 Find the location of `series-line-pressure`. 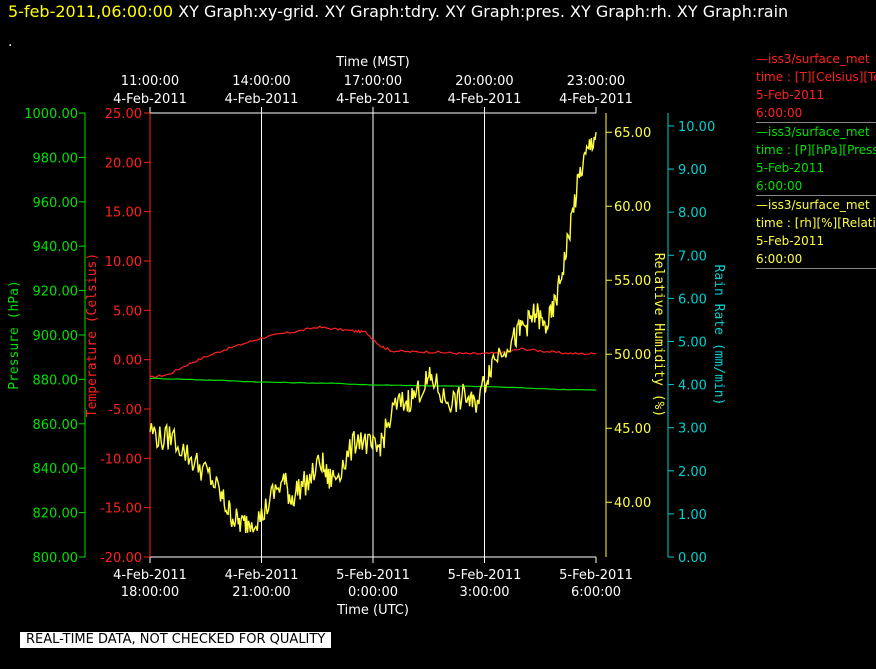

series-line-pressure is located at coordinates (373, 384).